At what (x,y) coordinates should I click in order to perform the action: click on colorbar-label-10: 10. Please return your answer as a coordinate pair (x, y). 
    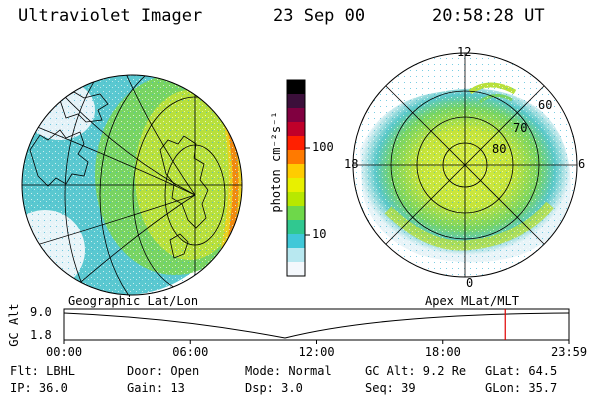
    Looking at the image, I should click on (319, 234).